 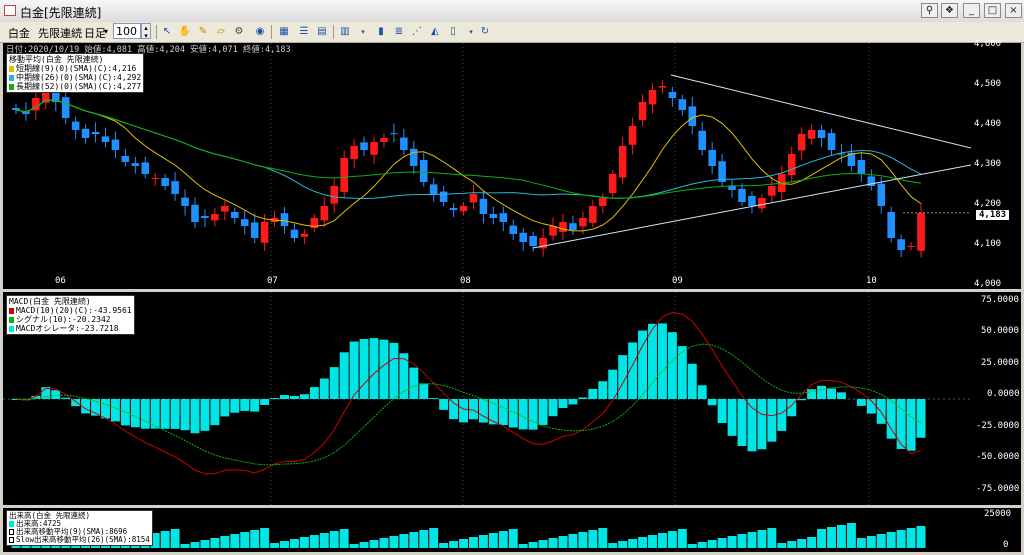 What do you see at coordinates (1013, 10) in the screenshot?
I see `close-button: ×` at bounding box center [1013, 10].